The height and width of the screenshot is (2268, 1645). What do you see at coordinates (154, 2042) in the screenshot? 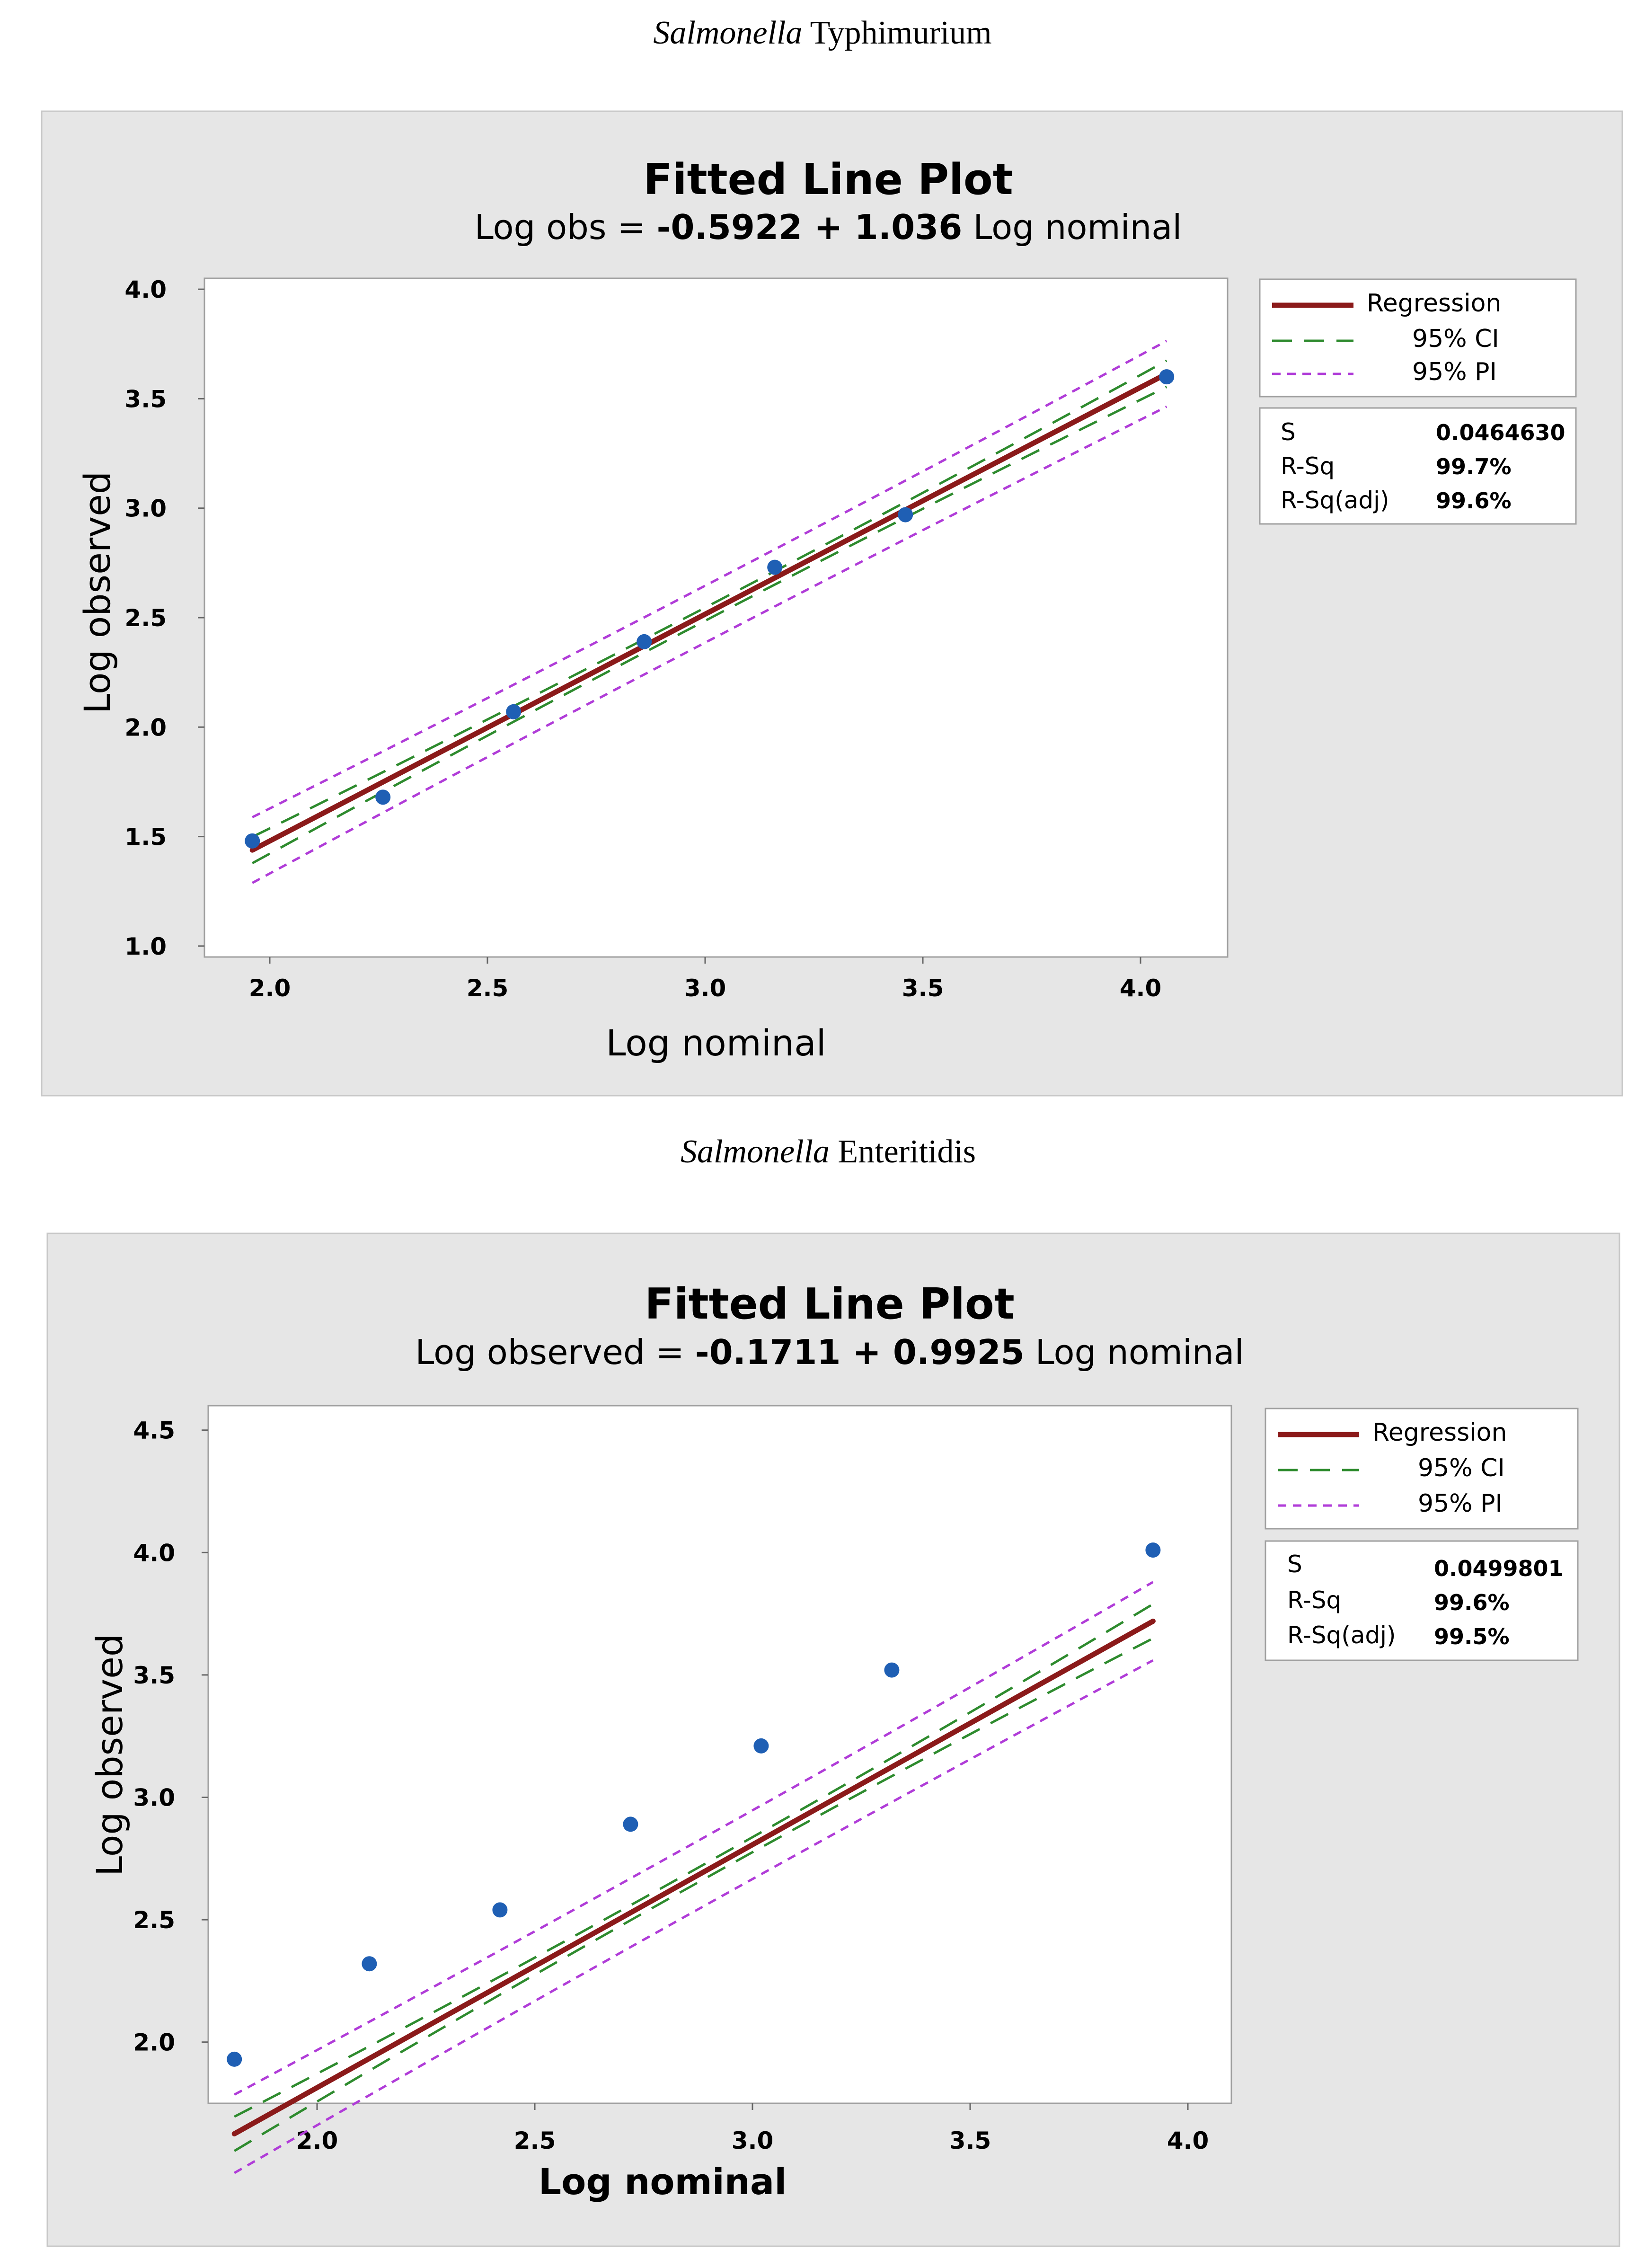
I see `panel2-y-tick-label: 2.0` at bounding box center [154, 2042].